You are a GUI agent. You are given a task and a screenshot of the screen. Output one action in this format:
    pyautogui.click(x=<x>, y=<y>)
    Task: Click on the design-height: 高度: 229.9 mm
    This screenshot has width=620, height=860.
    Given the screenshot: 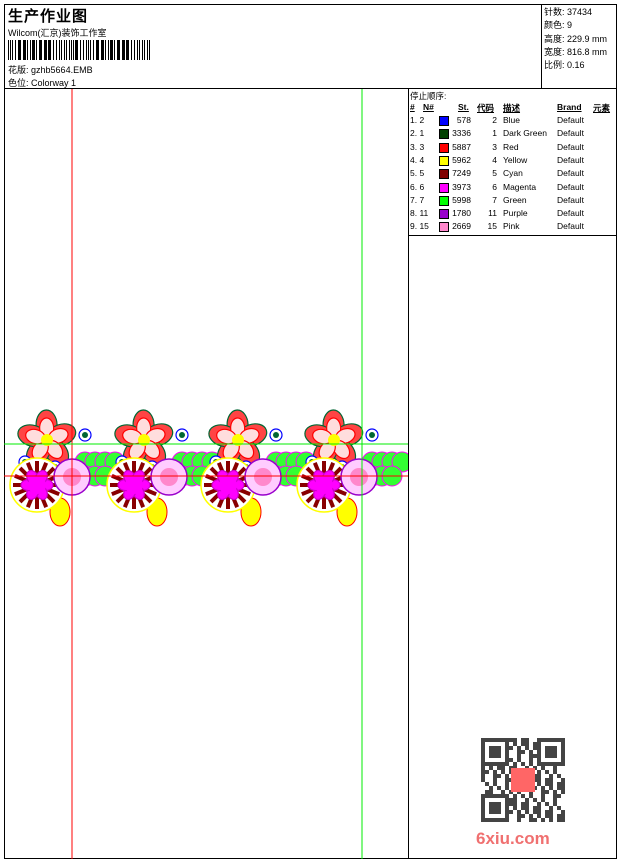 What is the action you would take?
    pyautogui.click(x=576, y=38)
    